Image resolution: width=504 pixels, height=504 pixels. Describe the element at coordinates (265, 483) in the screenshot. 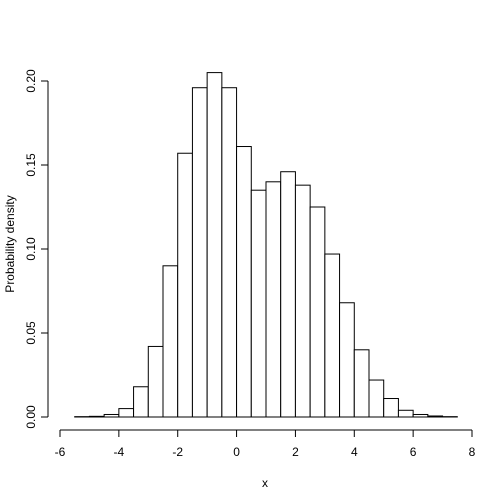

I see `x-axis-label: x` at that location.